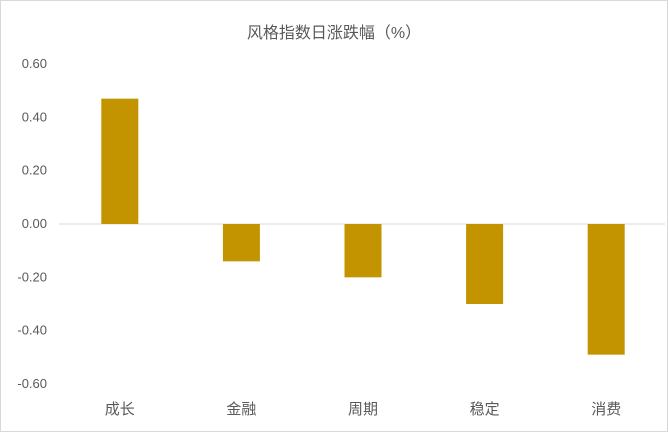  What do you see at coordinates (120, 409) in the screenshot?
I see `x-category-label: 成长` at bounding box center [120, 409].